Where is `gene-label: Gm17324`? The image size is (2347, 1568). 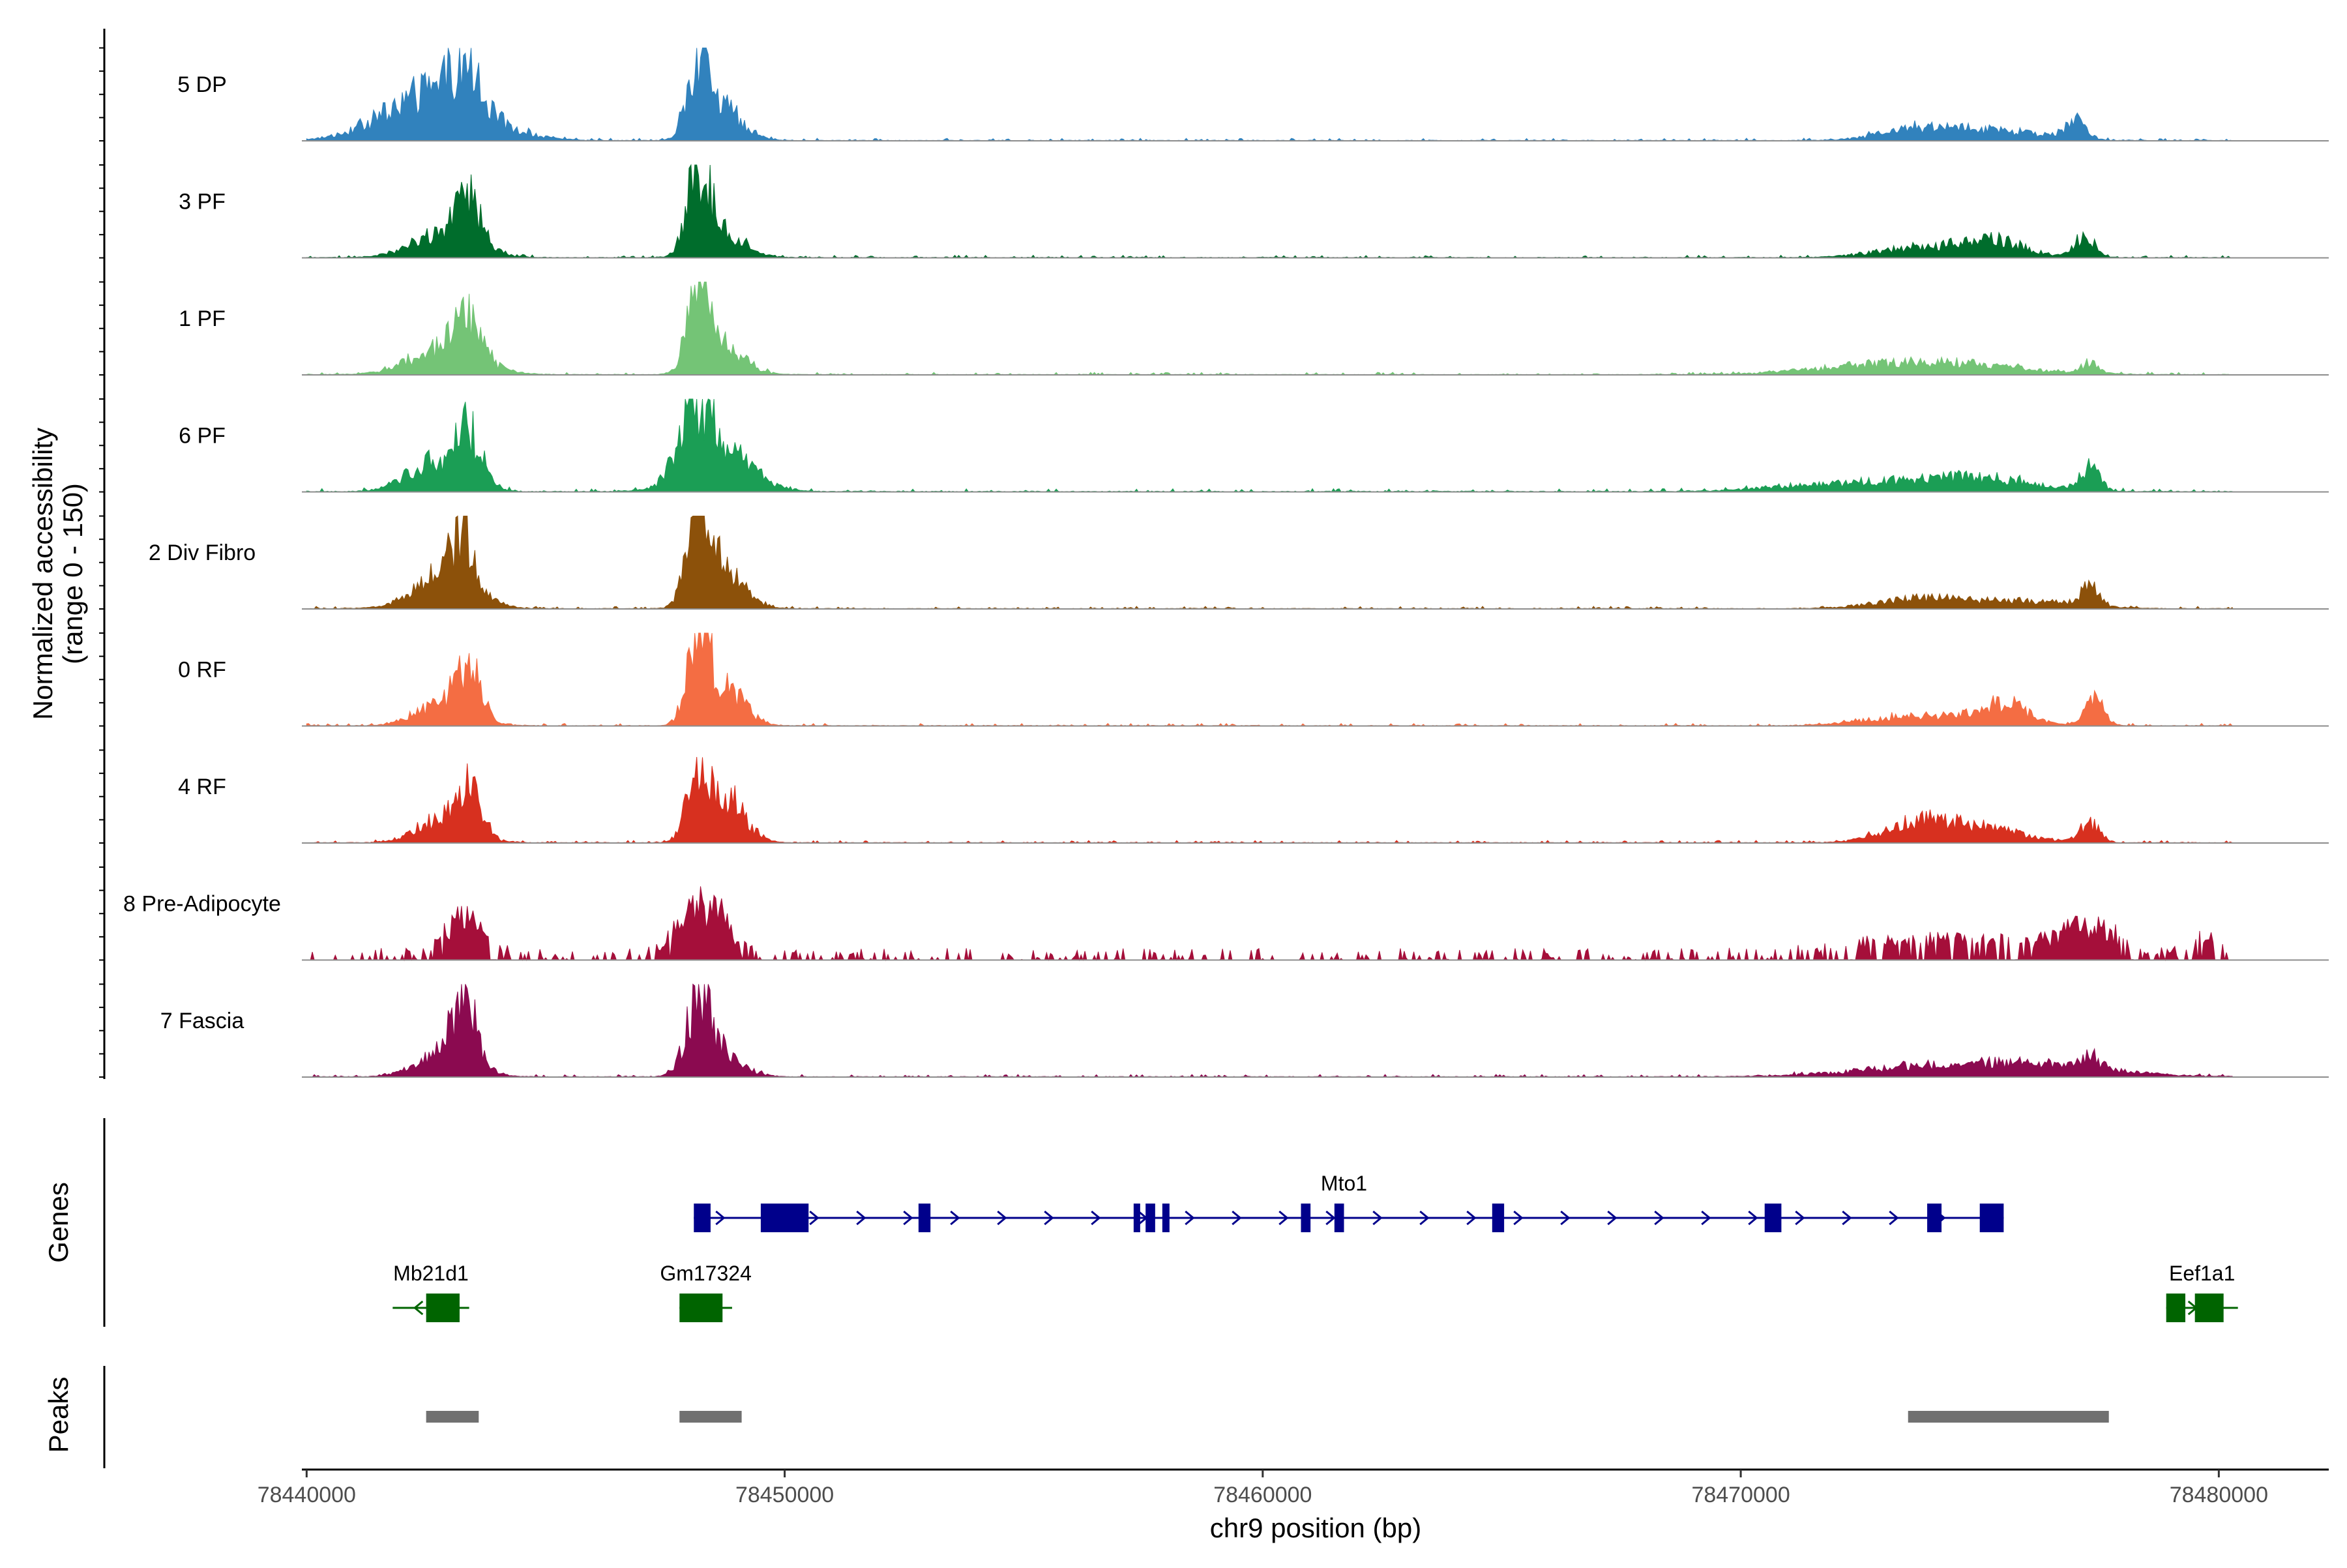
gene-label: Gm17324 is located at coordinates (706, 1274).